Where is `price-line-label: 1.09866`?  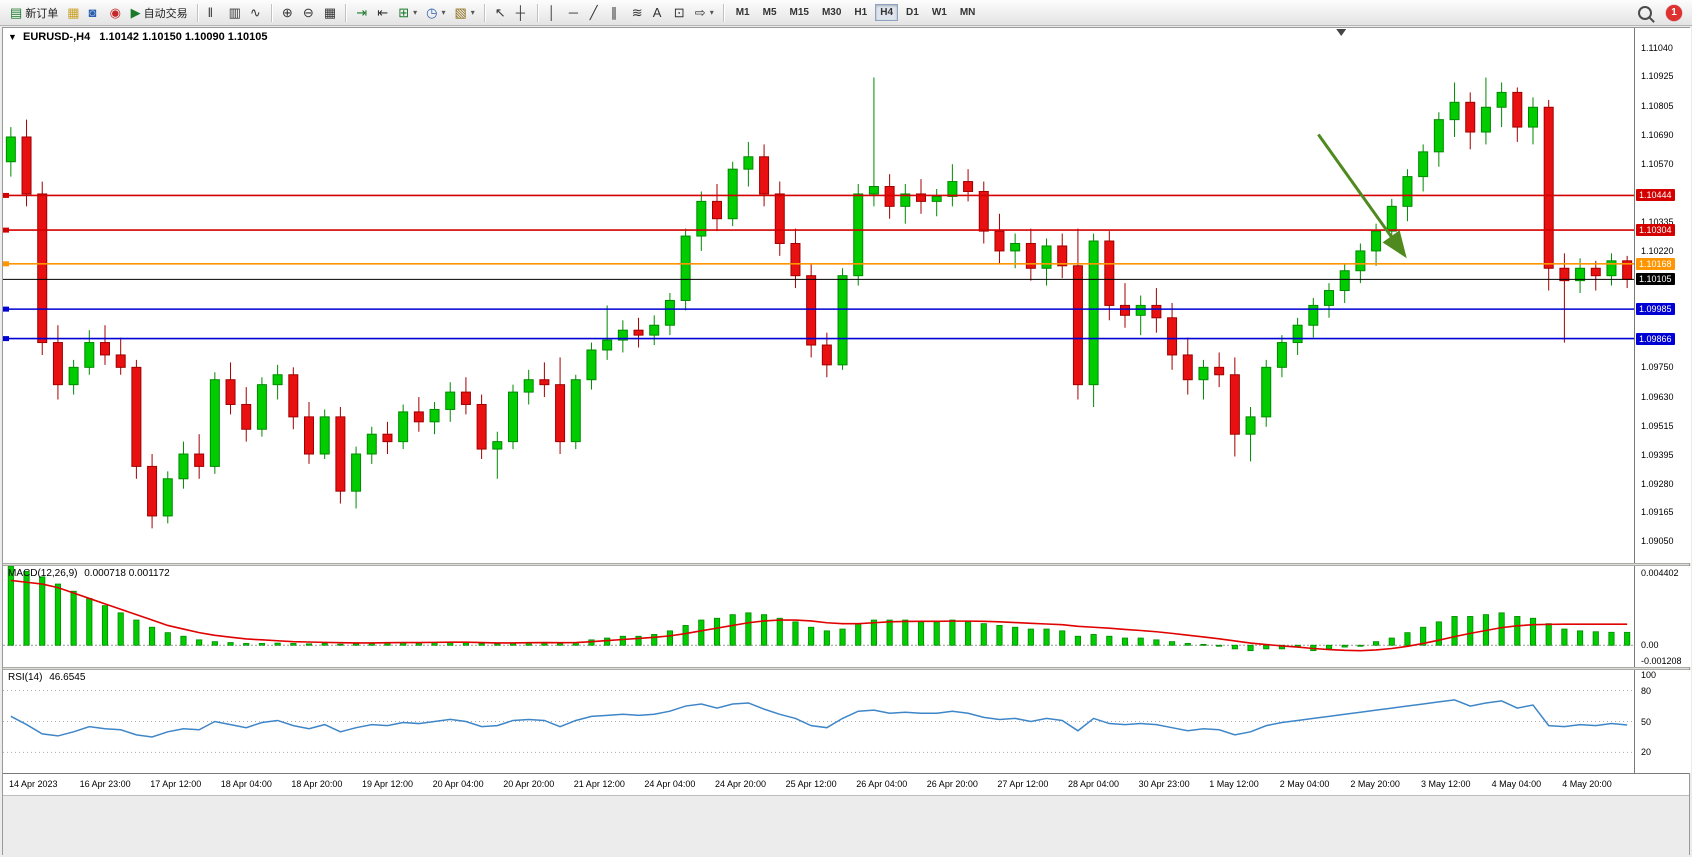 price-line-label: 1.09866 is located at coordinates (1655, 338).